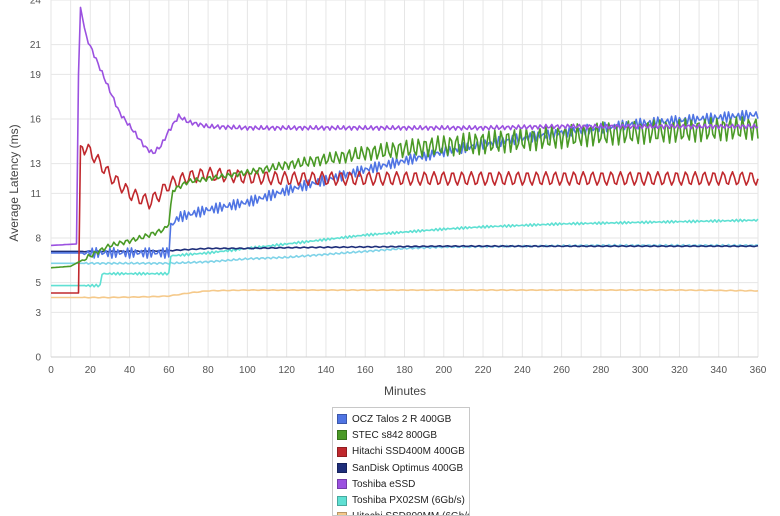  What do you see at coordinates (408, 452) in the screenshot?
I see `legend-label: Hitachi SSD400M 400GB` at bounding box center [408, 452].